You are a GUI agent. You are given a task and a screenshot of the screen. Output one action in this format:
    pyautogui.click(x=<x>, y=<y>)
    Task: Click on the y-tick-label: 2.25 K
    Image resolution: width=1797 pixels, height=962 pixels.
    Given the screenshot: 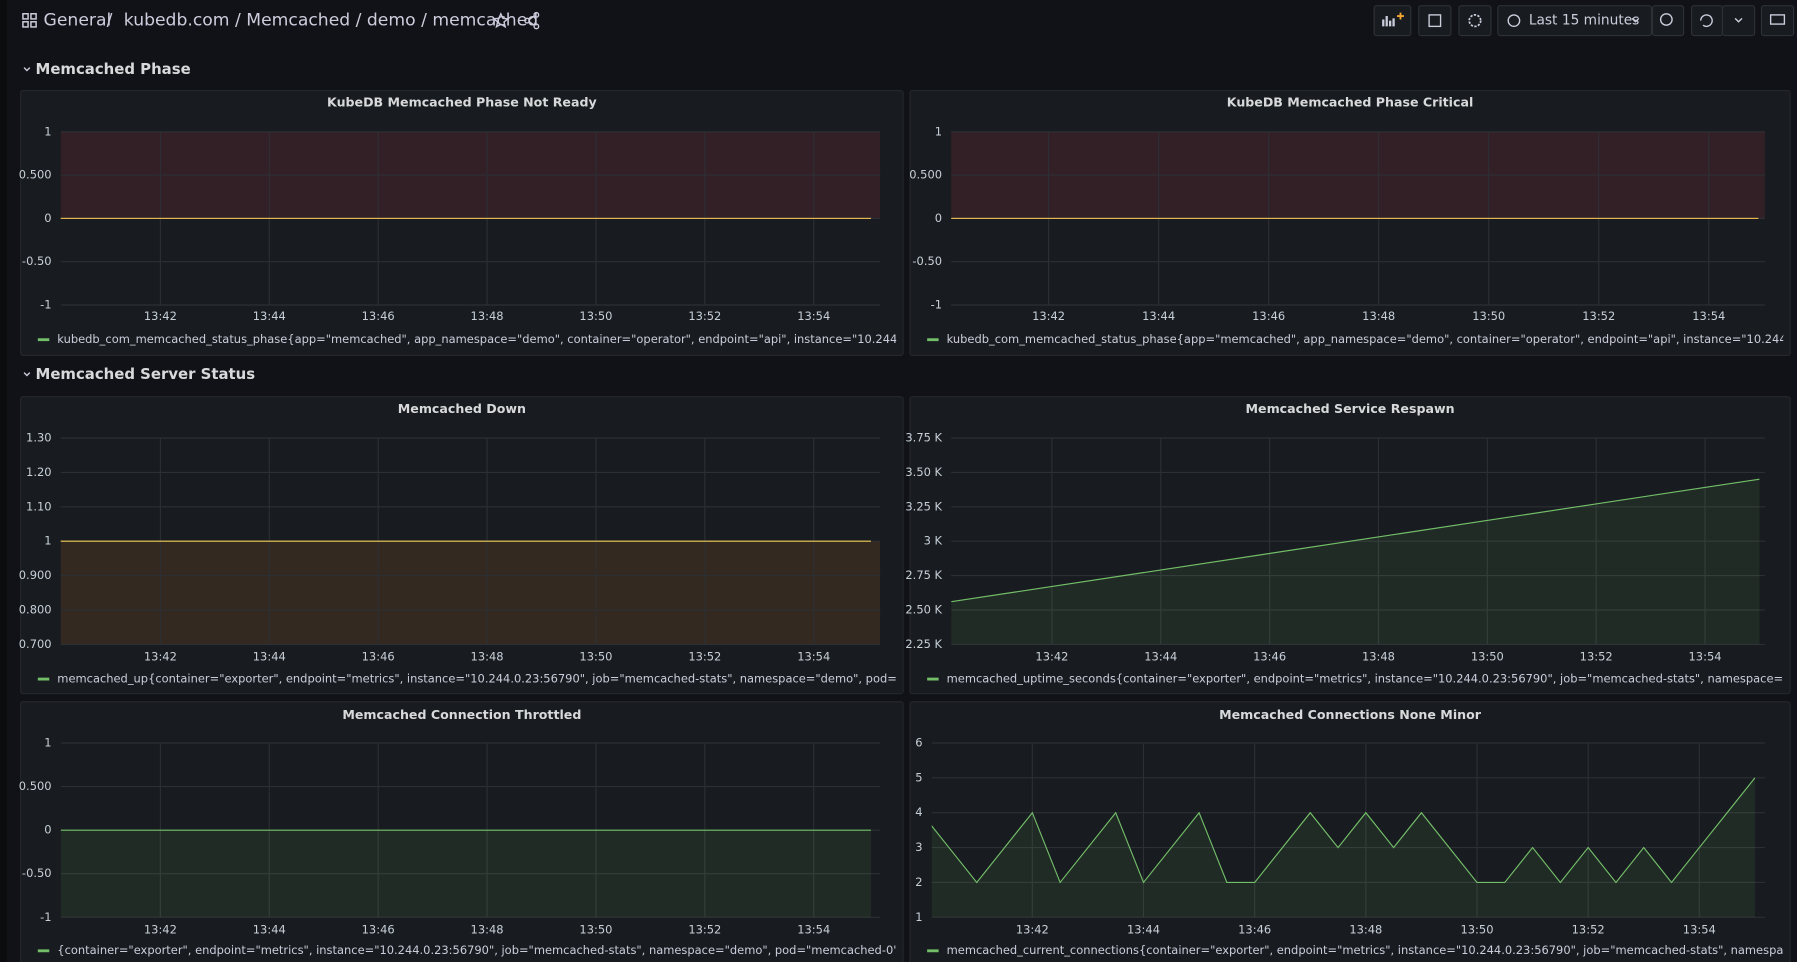 What is the action you would take?
    pyautogui.click(x=923, y=644)
    